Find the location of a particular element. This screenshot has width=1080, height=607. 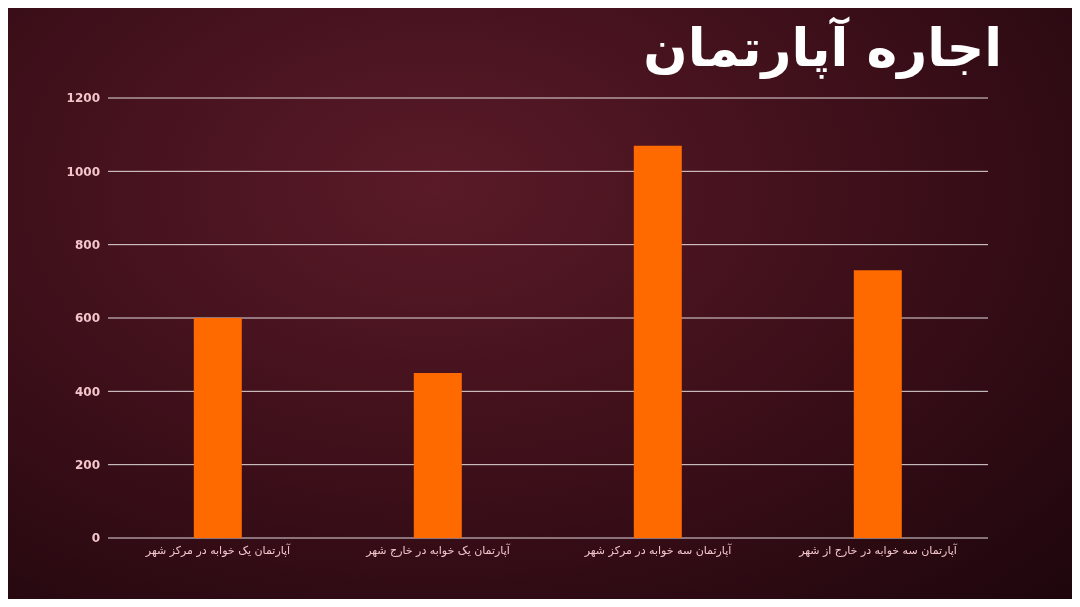

chart-title: اجاره آپارتمان is located at coordinates (822, 48).